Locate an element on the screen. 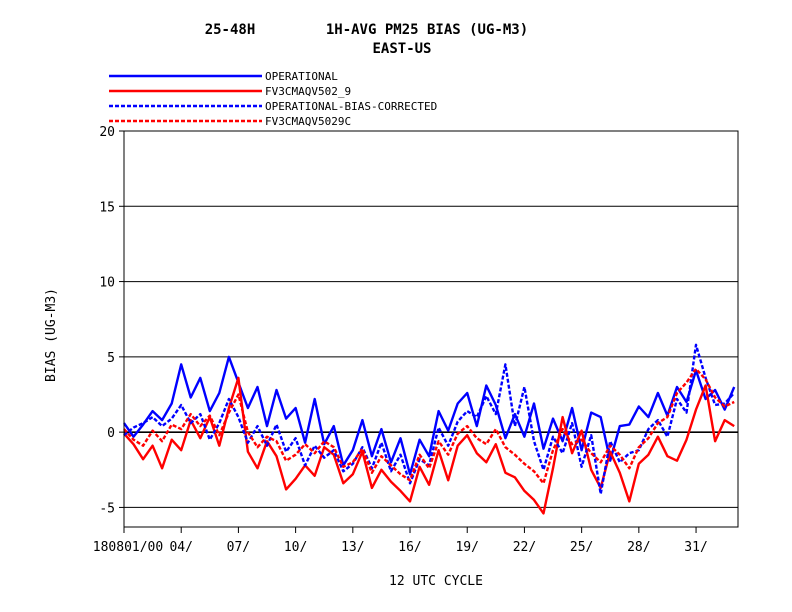 The width and height of the screenshot is (792, 612). legend-label-3: OPERATIONAL-BIAS-CORRECTED is located at coordinates (351, 106).